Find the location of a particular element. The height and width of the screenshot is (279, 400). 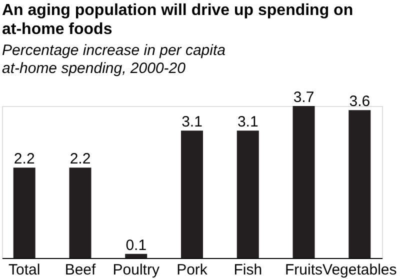

x-tick-label: Vegetables is located at coordinates (359, 270).